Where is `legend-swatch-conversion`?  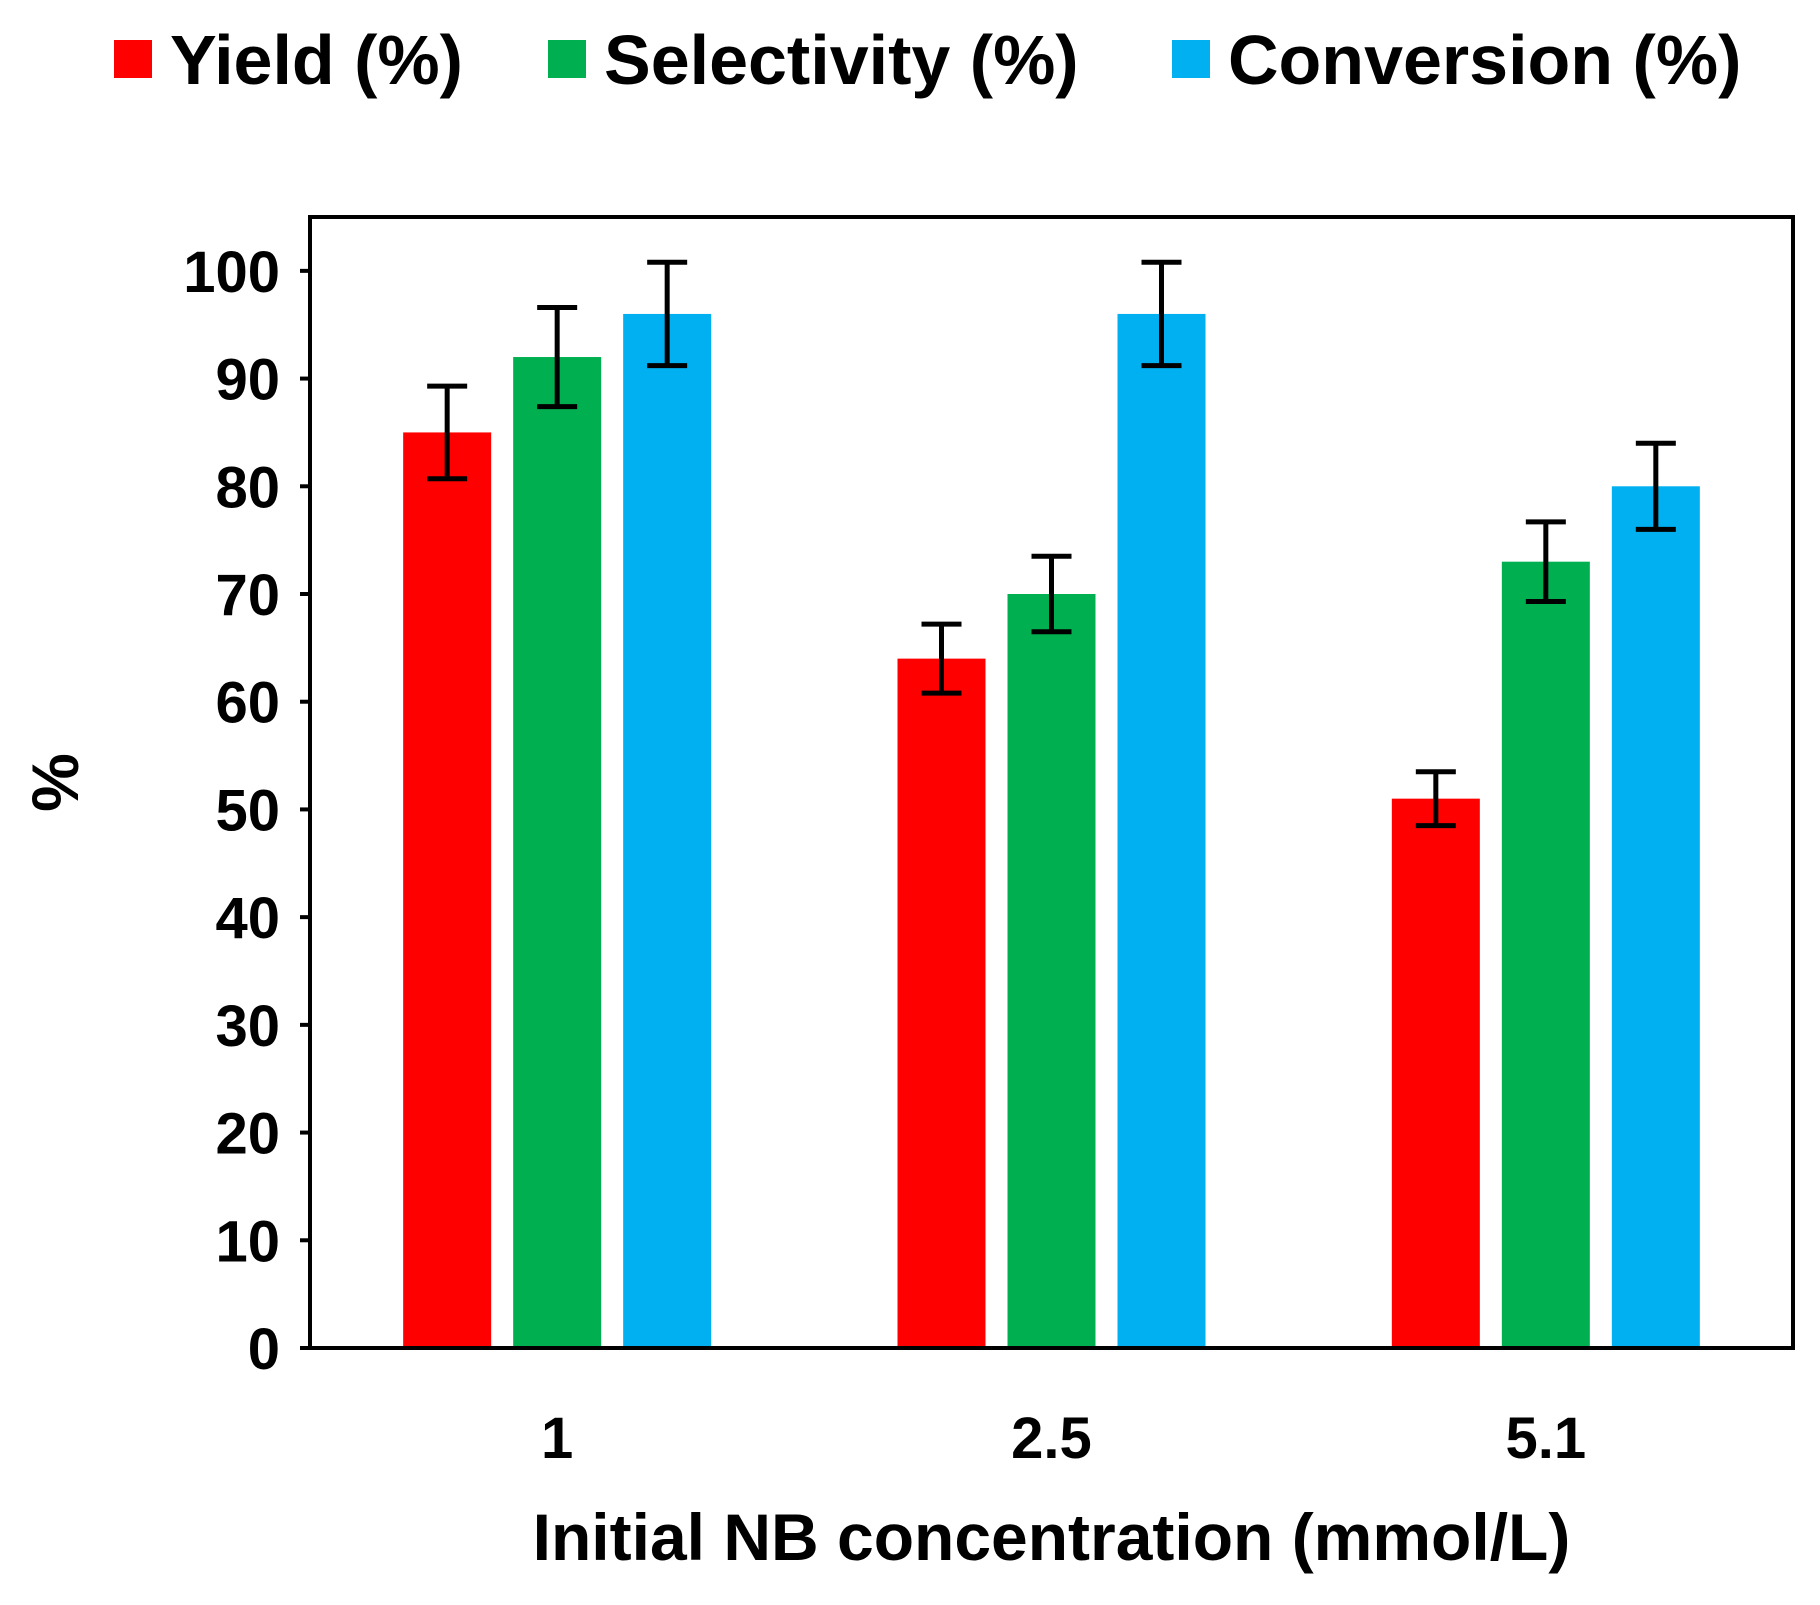 legend-swatch-conversion is located at coordinates (1191, 59).